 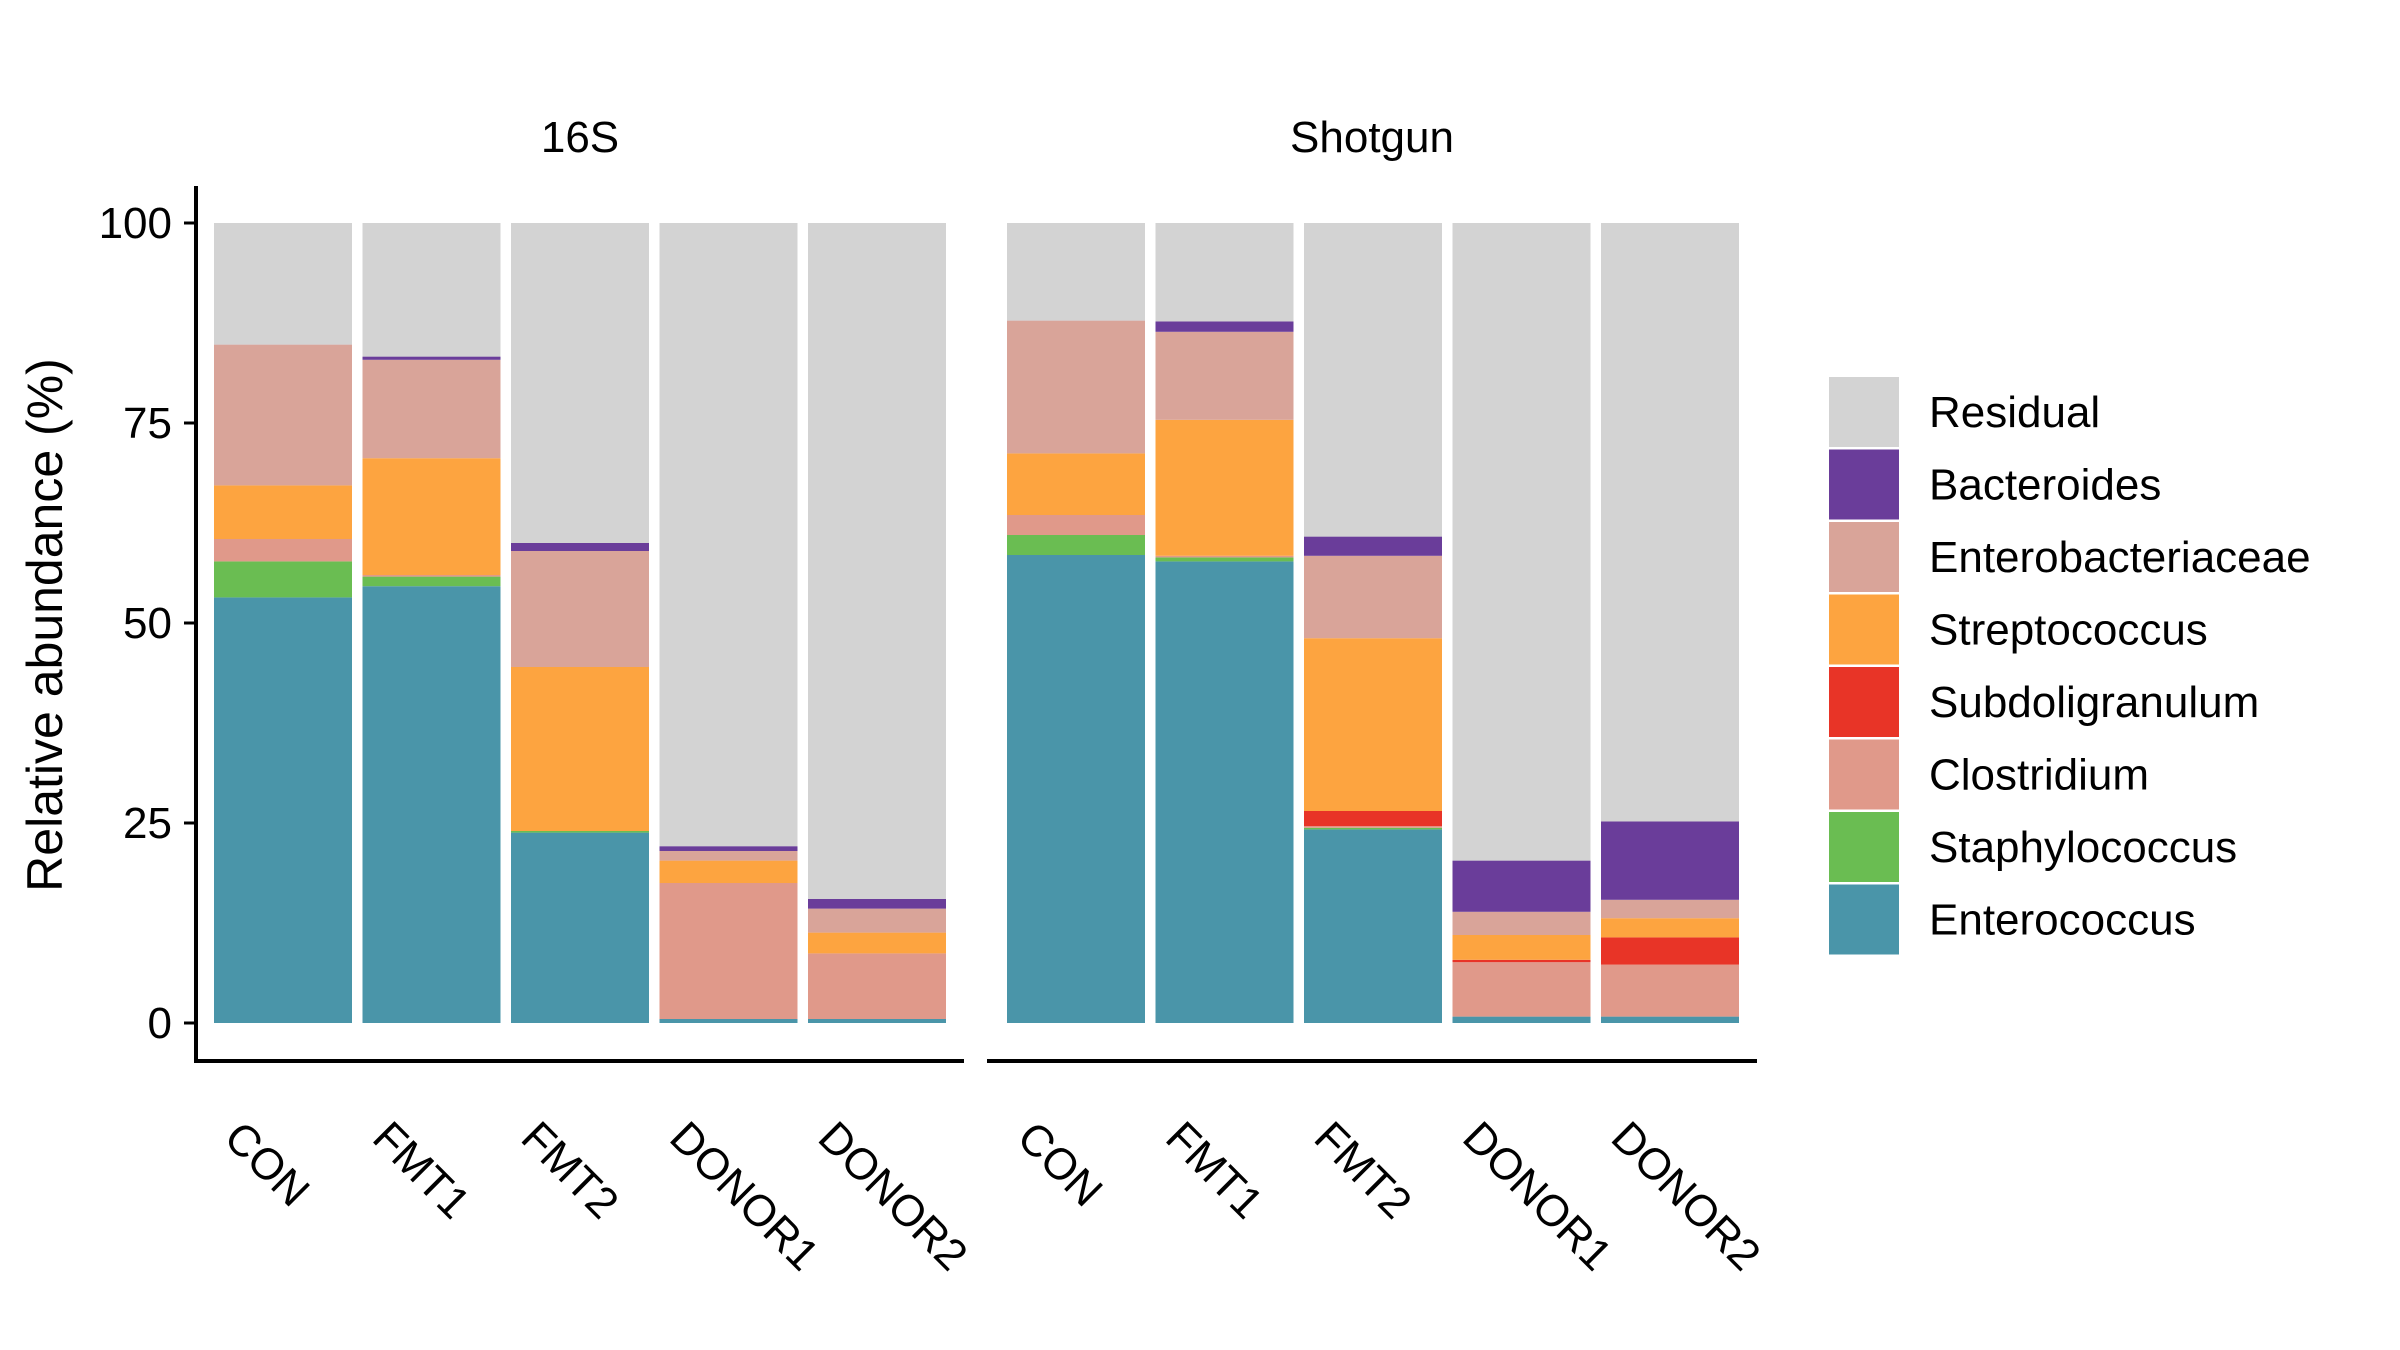 I want to click on legend-label: Streptococcus, so click(x=2068, y=630).